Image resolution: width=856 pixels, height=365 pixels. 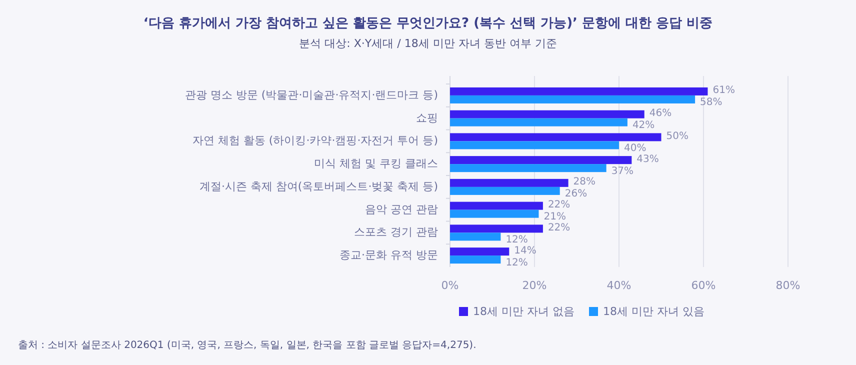 I want to click on y-tick-label: 계절·시즌 축제 참여(옥토버페스트·벚꽃 축제 등), so click(x=318, y=186).